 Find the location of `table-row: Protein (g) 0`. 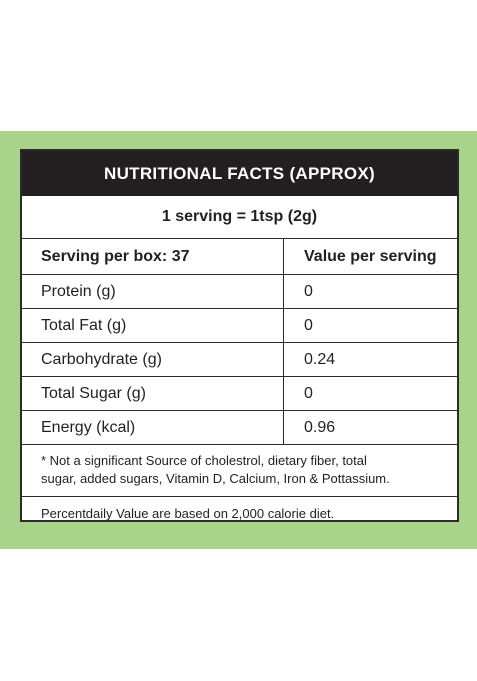

table-row: Protein (g) 0 is located at coordinates (239, 292).